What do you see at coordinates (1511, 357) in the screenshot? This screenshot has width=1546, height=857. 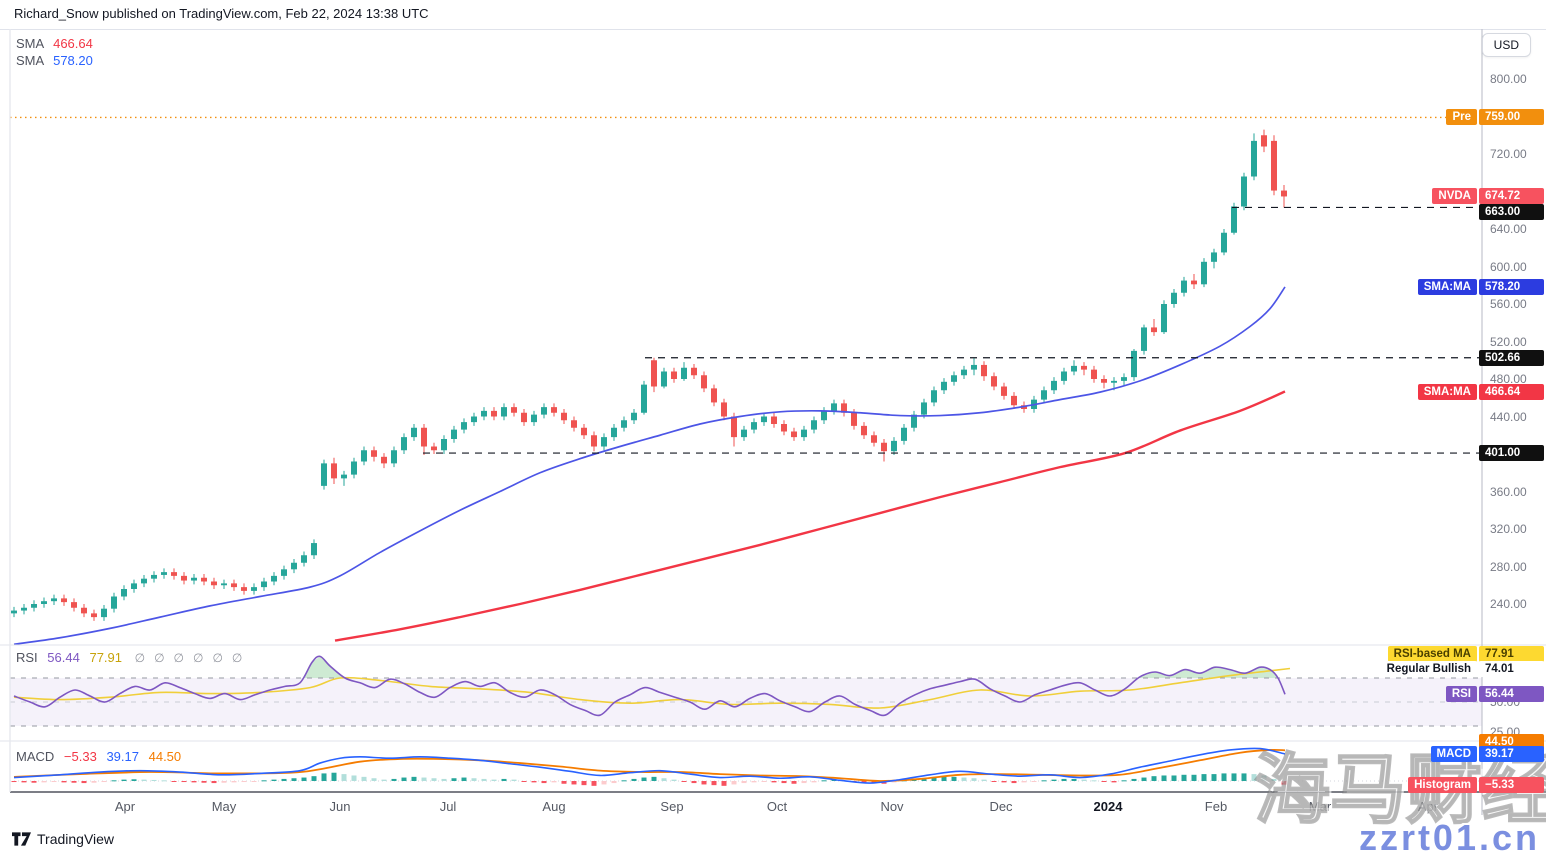 I see `axis-badge-502-66: 502.66` at bounding box center [1511, 357].